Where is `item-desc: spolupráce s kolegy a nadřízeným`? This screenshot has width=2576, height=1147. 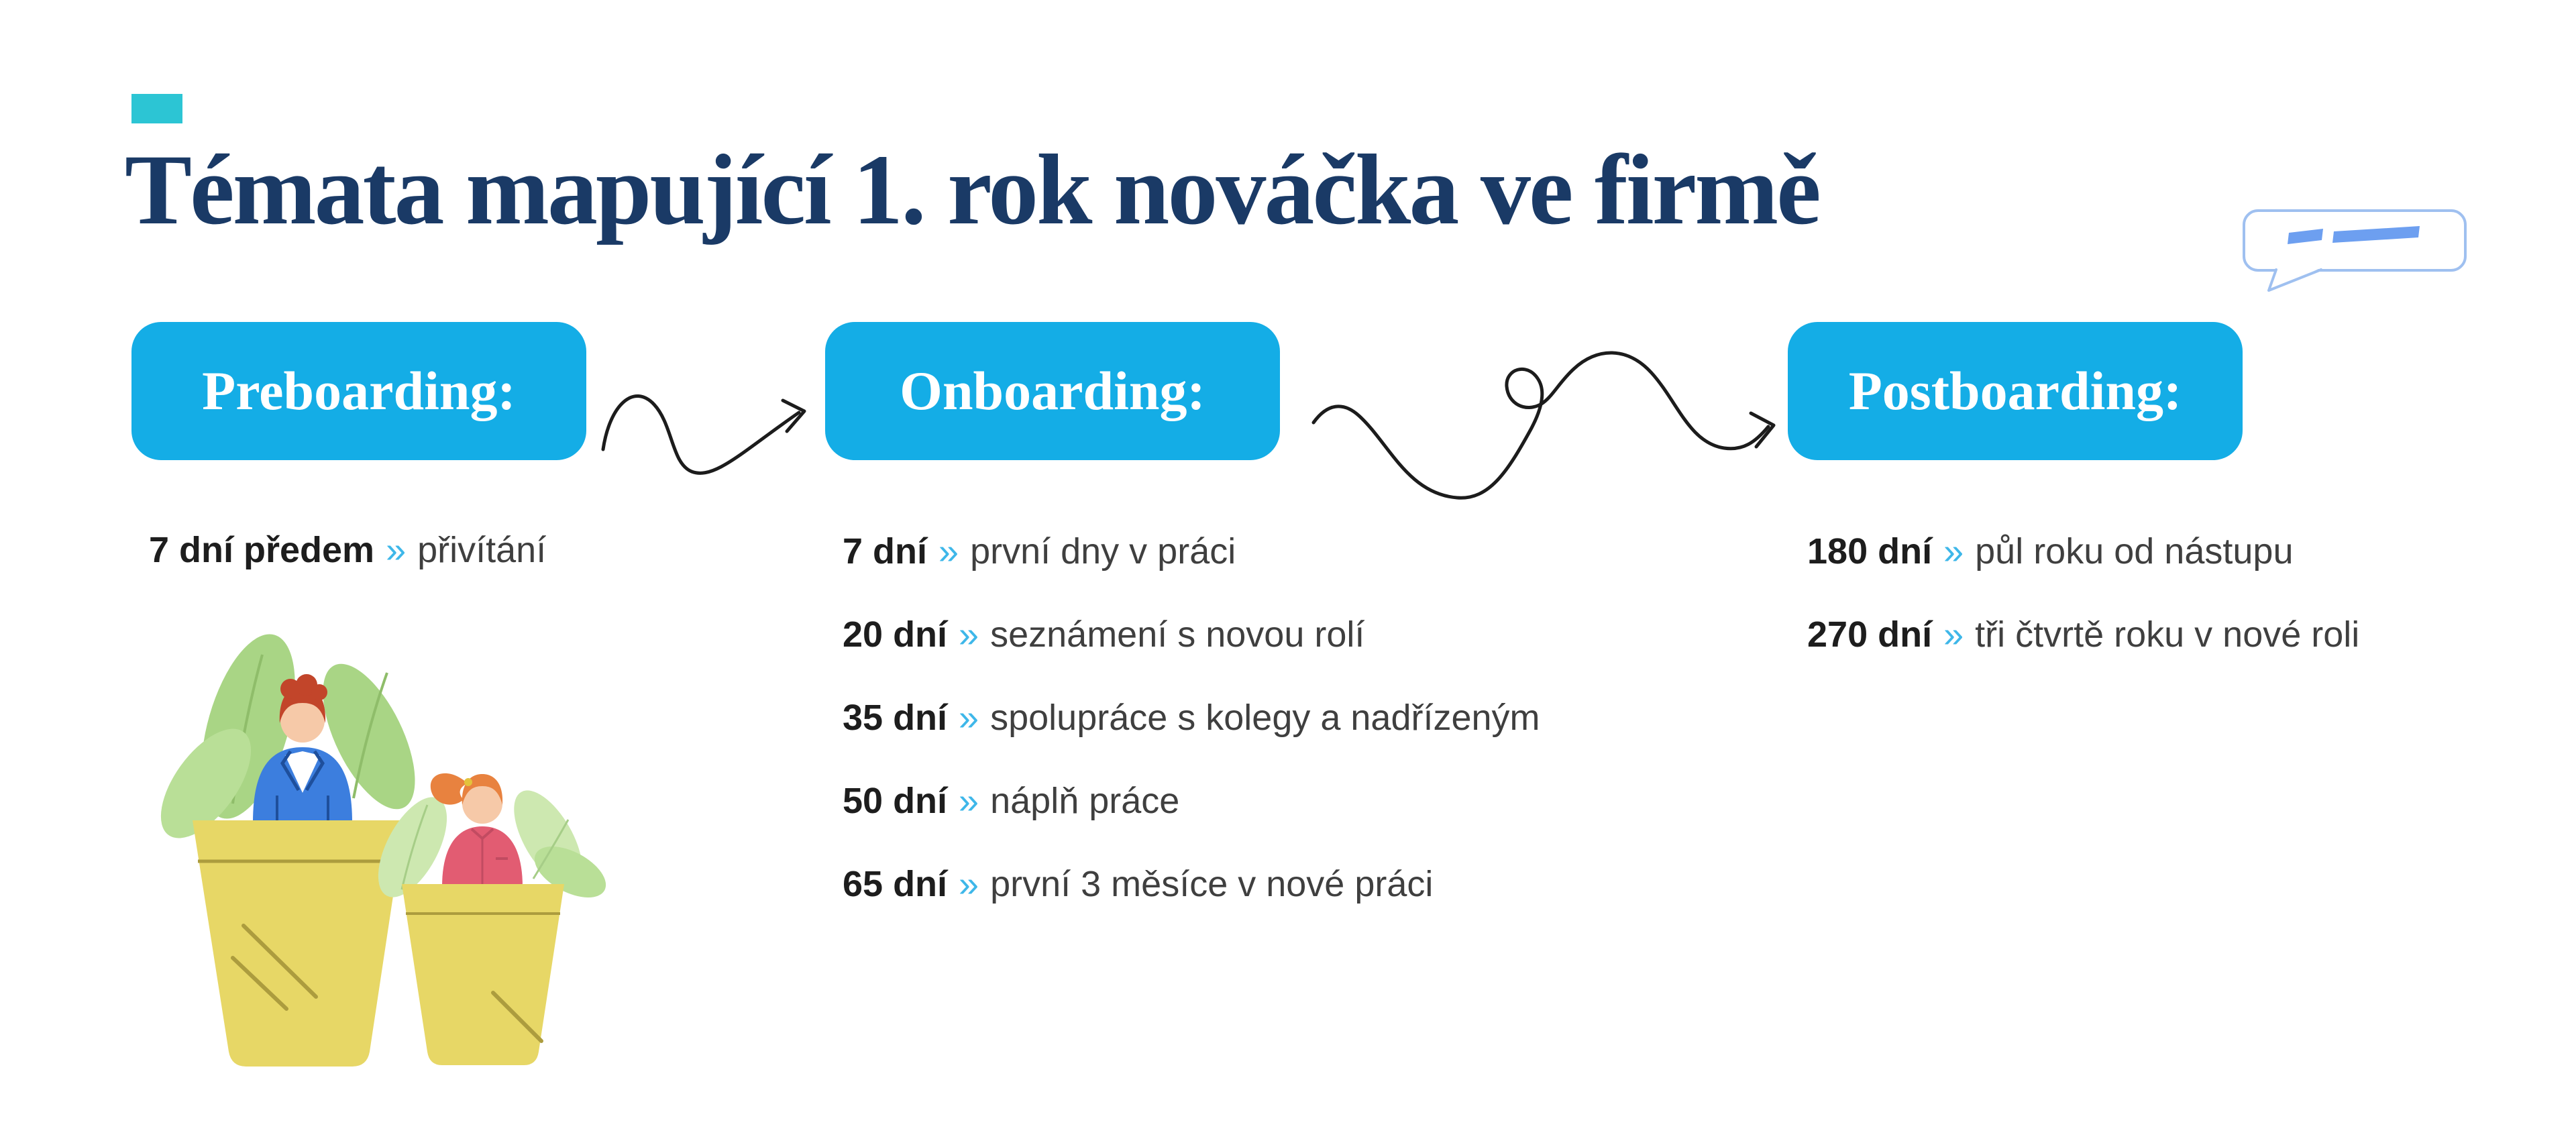
item-desc: spolupráce s kolegy a nadřízeným is located at coordinates (1265, 718).